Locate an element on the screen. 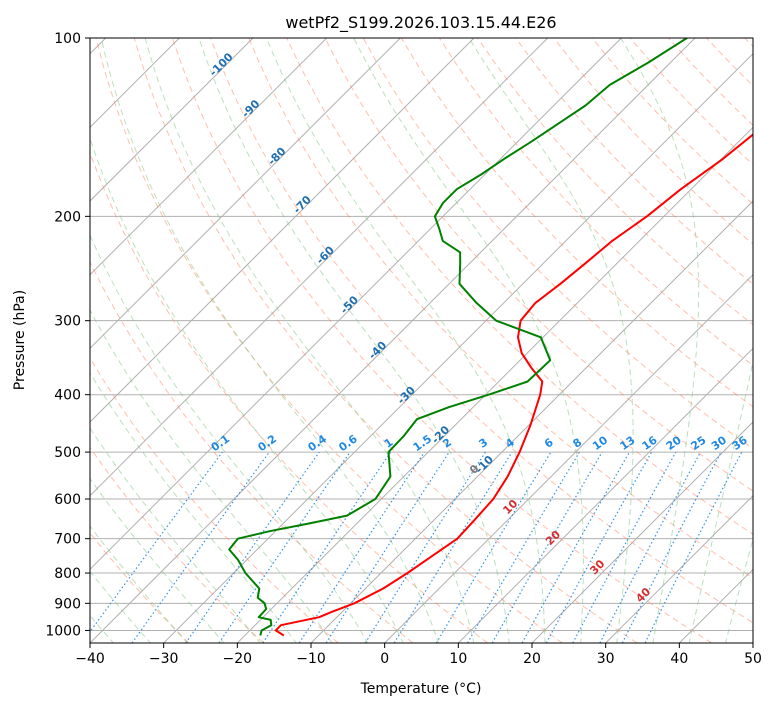 The height and width of the screenshot is (708, 775). dry-adiabat-label: -40 is located at coordinates (377, 350).